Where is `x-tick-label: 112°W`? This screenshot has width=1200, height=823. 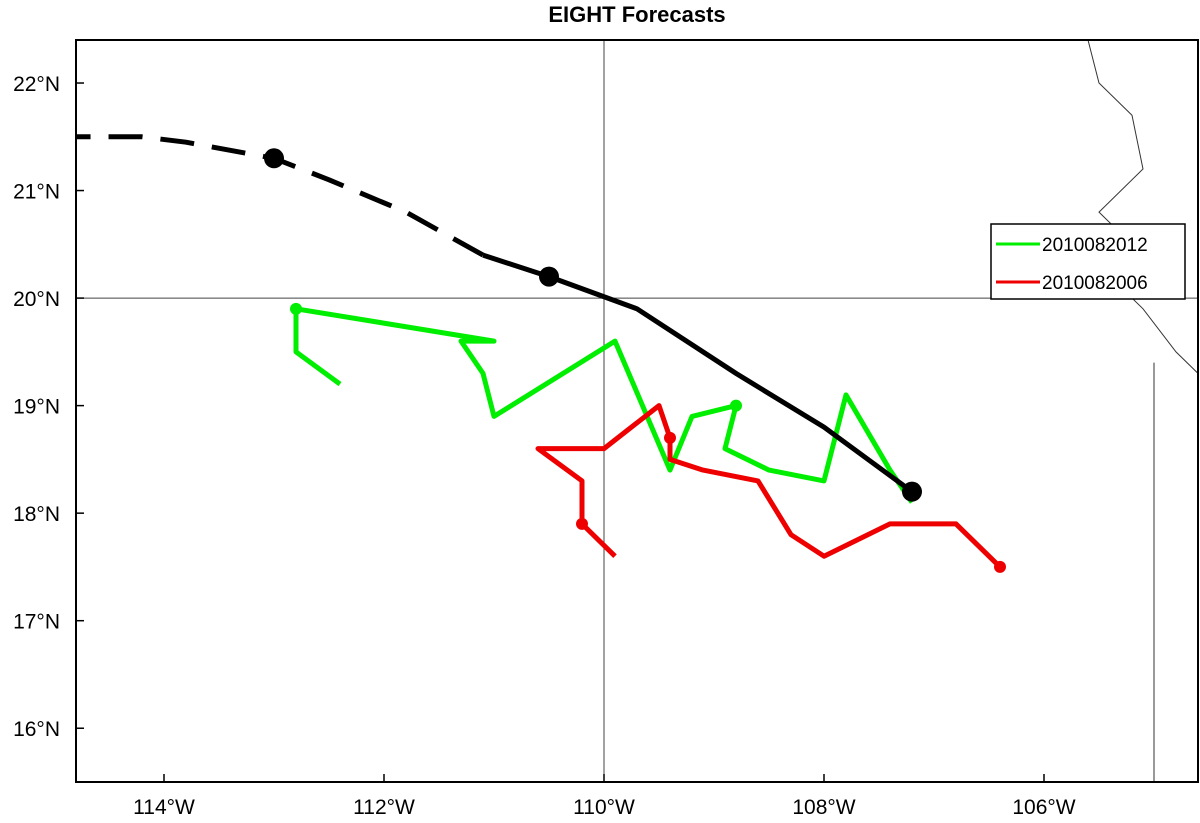
x-tick-label: 112°W is located at coordinates (384, 807).